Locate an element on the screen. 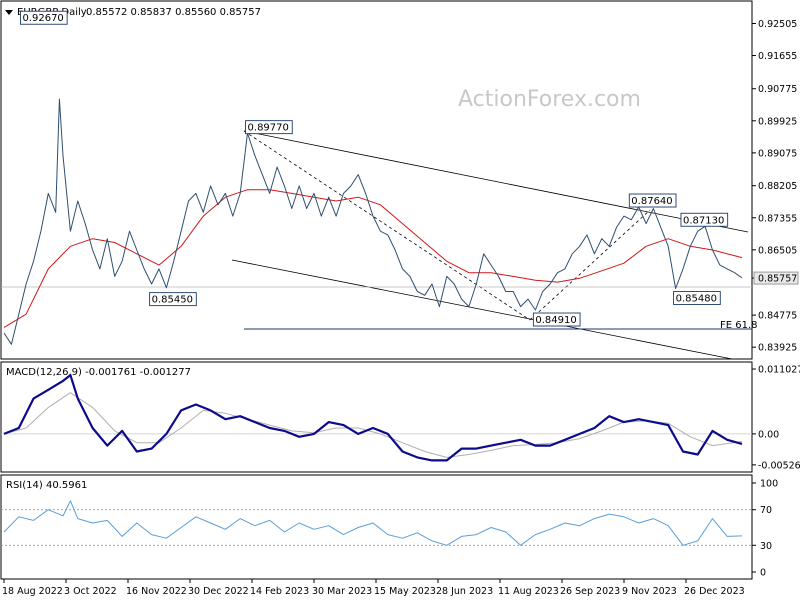 Image resolution: width=800 pixels, height=600 pixels. price-axis-label: 0.84775 is located at coordinates (777, 316).